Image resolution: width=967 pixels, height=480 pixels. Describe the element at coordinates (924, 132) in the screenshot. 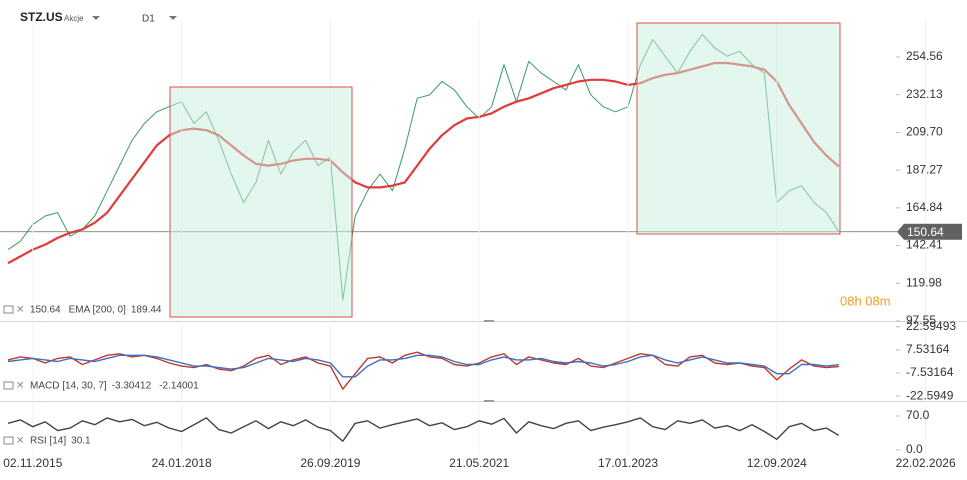

I see `y-tick-label: 209.70` at that location.